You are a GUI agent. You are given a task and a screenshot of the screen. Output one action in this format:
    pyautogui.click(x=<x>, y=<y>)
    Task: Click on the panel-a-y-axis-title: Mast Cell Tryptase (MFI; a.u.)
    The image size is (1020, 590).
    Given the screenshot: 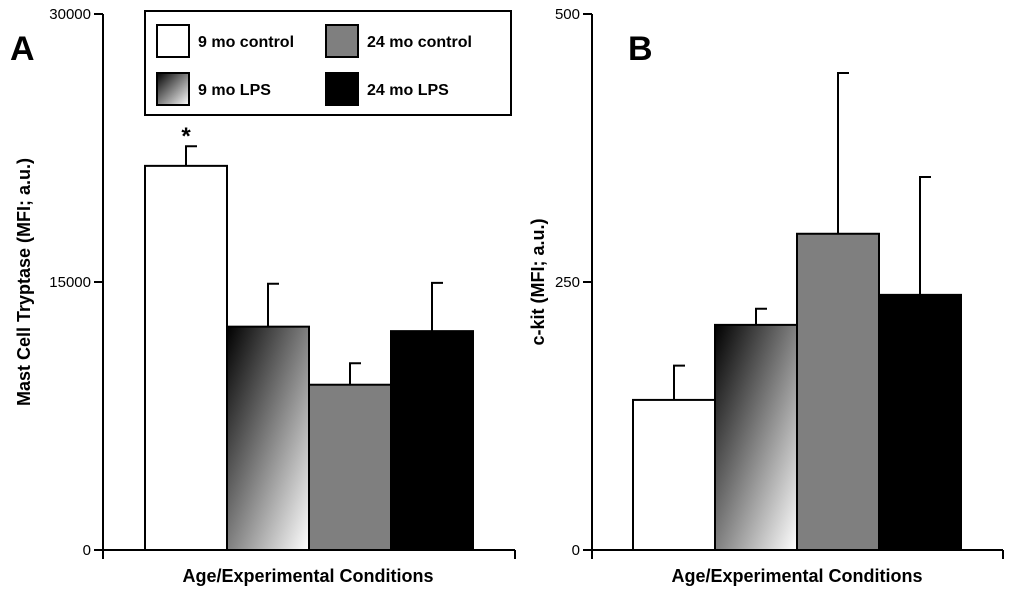 What is the action you would take?
    pyautogui.click(x=24, y=282)
    